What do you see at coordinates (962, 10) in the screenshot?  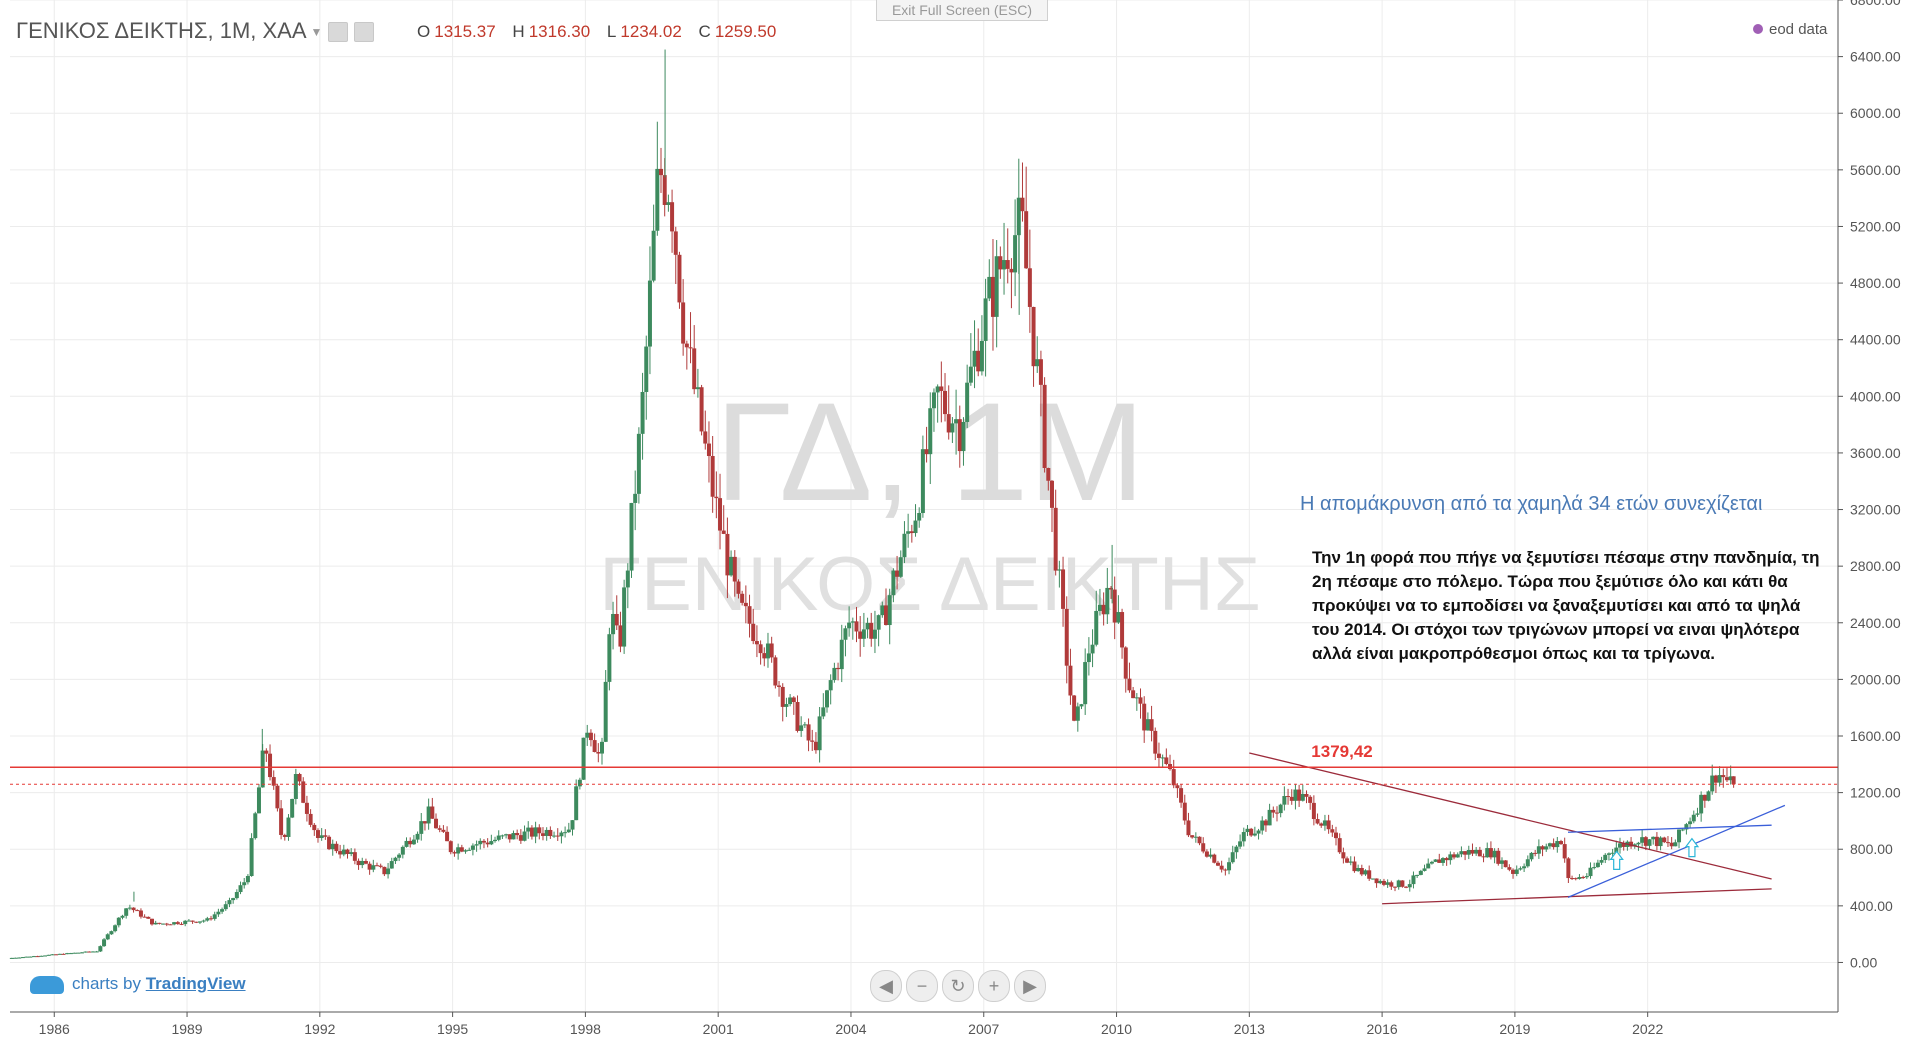 I see `exit-fullscreen-button: Exit Full Screen (ESC)` at bounding box center [962, 10].